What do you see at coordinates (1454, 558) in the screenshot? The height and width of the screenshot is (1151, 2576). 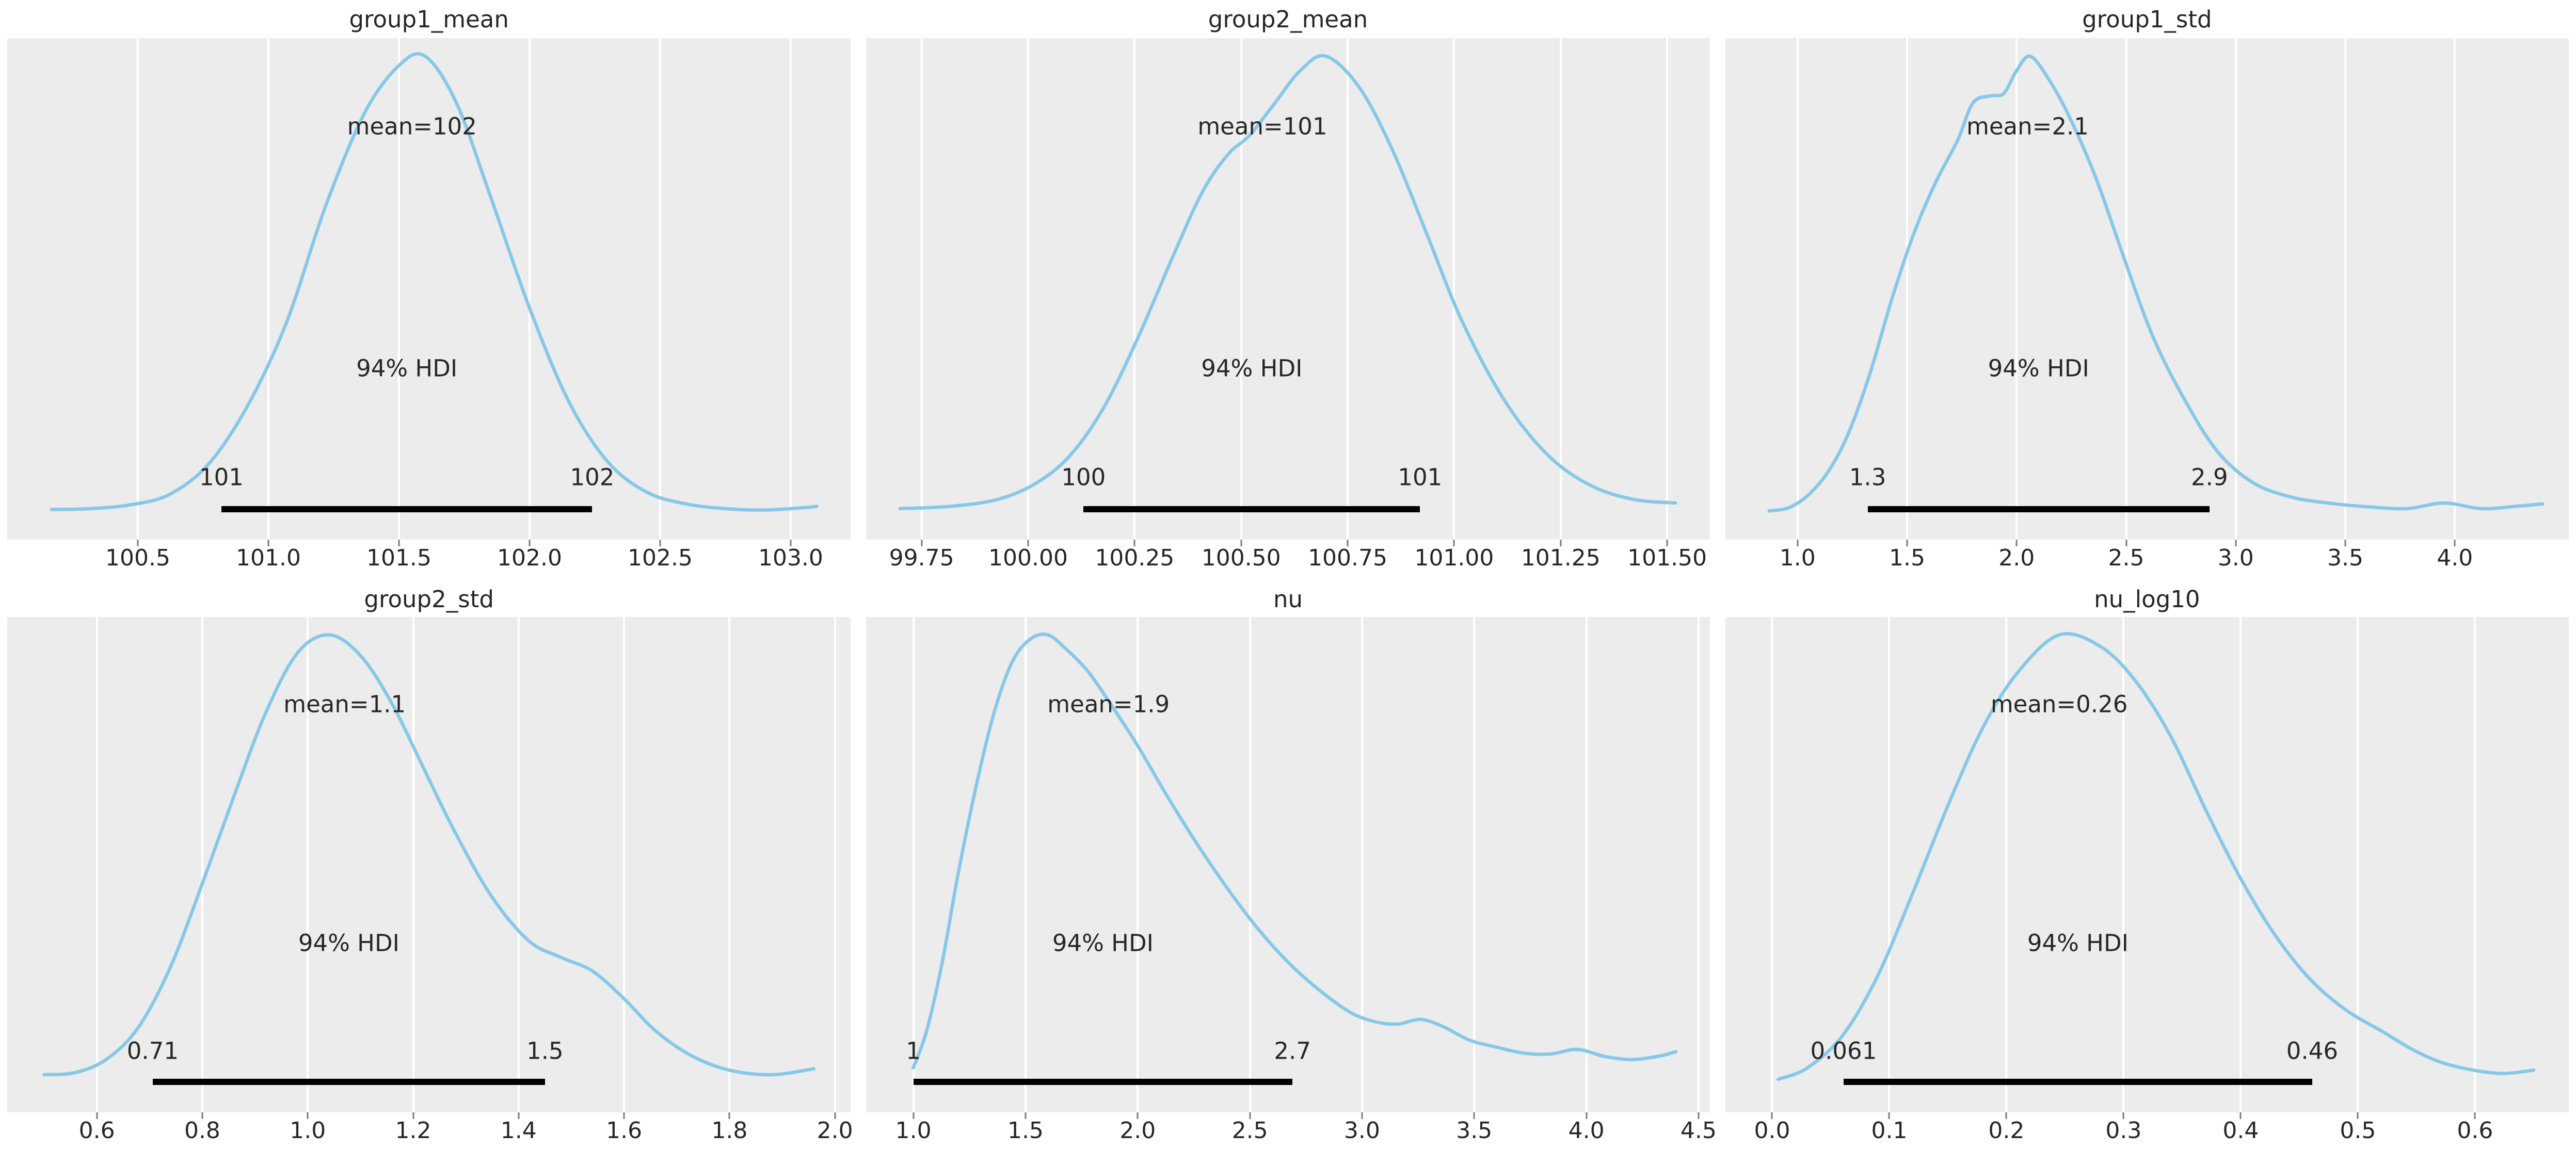 I see `tick-label: 101.00` at bounding box center [1454, 558].